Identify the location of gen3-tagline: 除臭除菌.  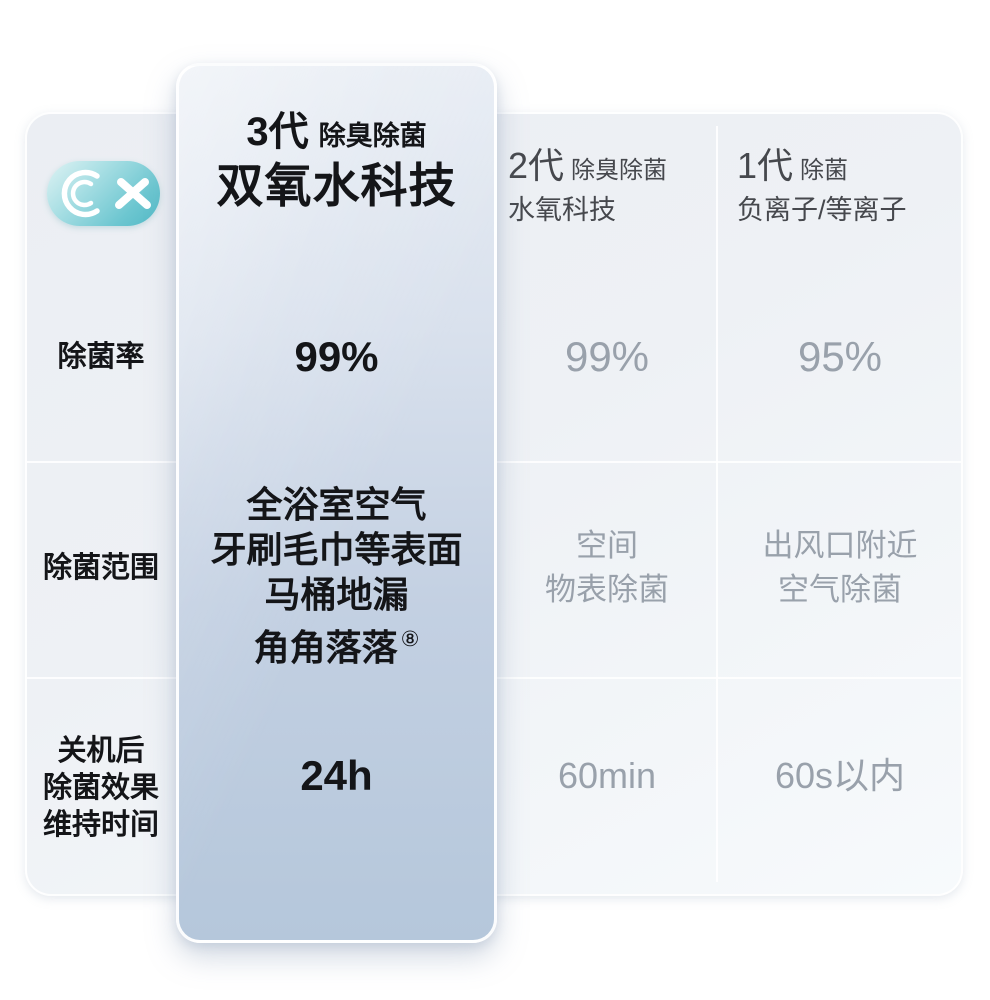
(372, 136).